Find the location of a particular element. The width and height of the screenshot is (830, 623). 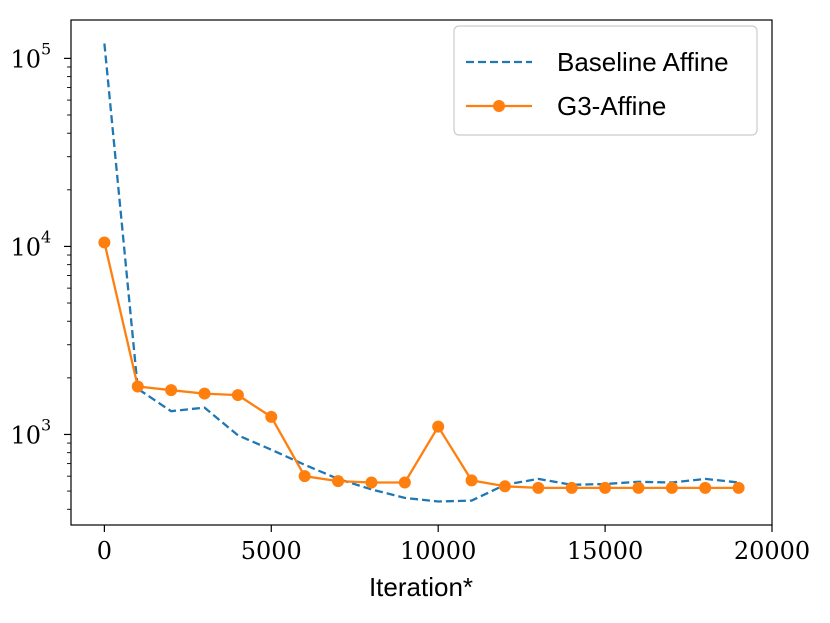

x-tick-label: 5000 is located at coordinates (271, 551).